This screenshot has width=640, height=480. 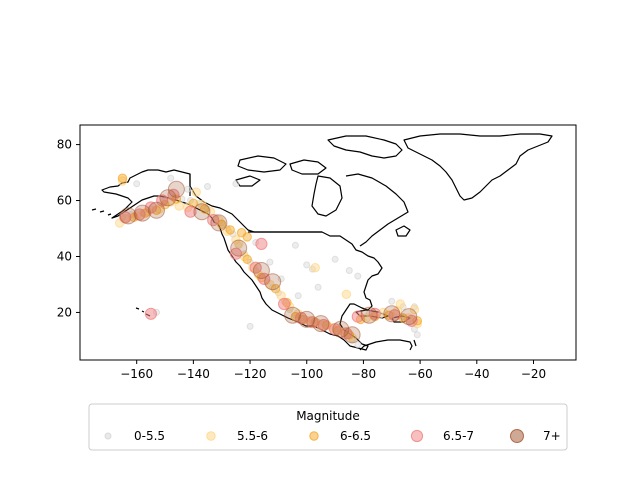 I want to click on arctic-island-southampton, so click(x=248, y=181).